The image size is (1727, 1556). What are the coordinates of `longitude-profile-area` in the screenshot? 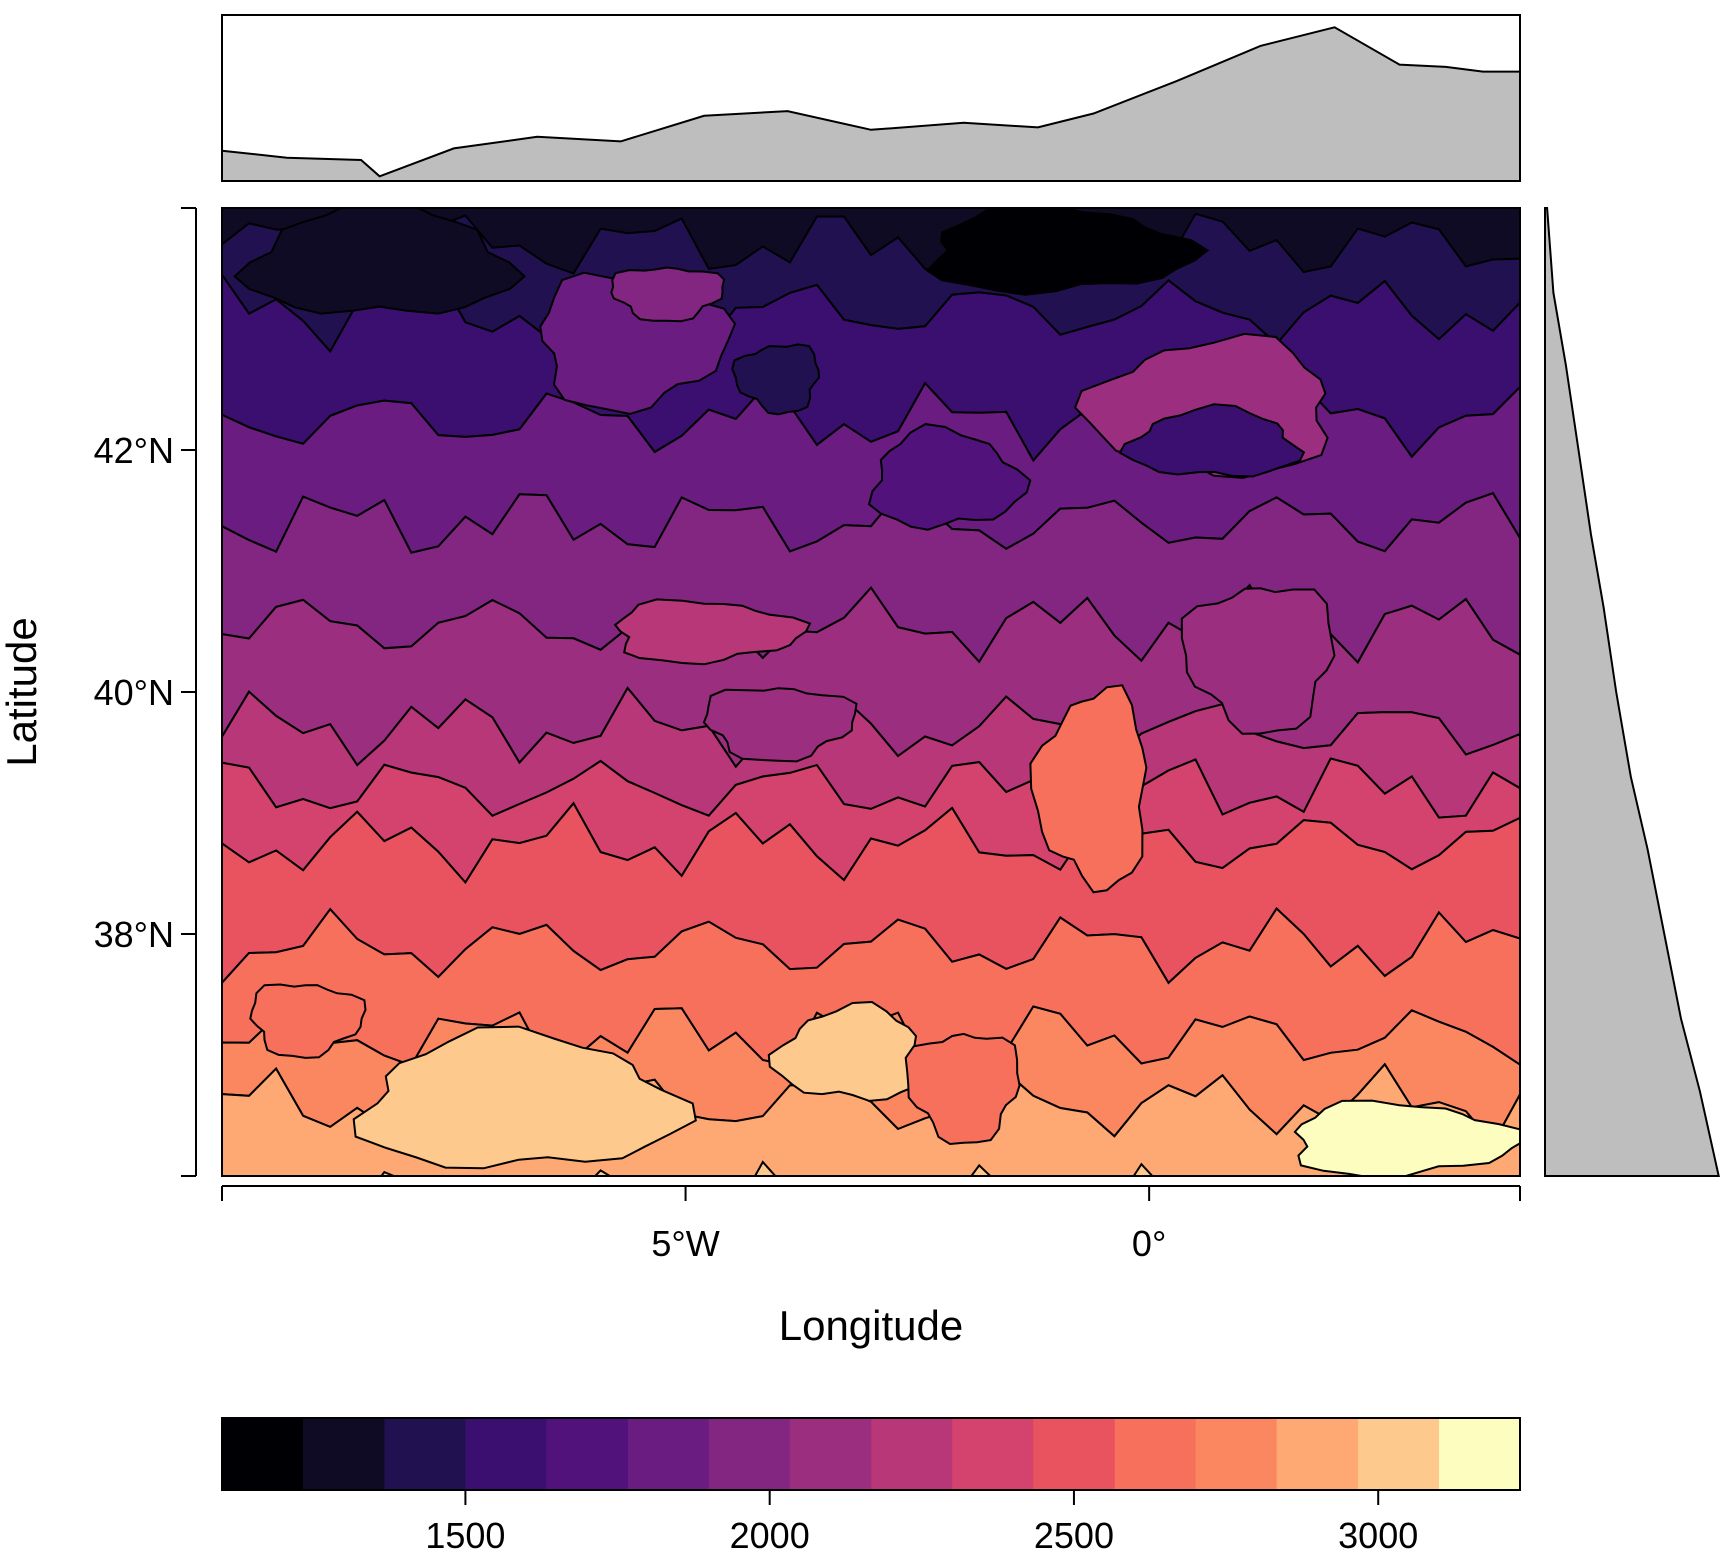 It's located at (871, 104).